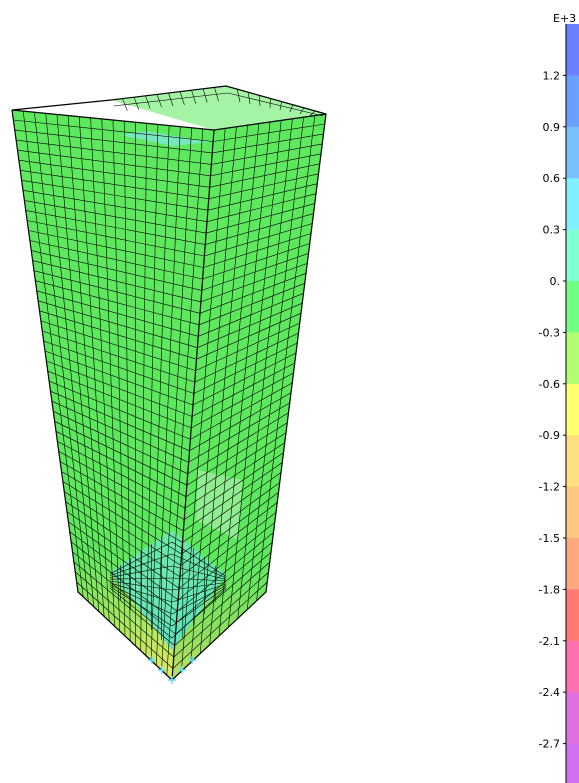  What do you see at coordinates (549, 538) in the screenshot?
I see `legend-tick-label: -1.5` at bounding box center [549, 538].